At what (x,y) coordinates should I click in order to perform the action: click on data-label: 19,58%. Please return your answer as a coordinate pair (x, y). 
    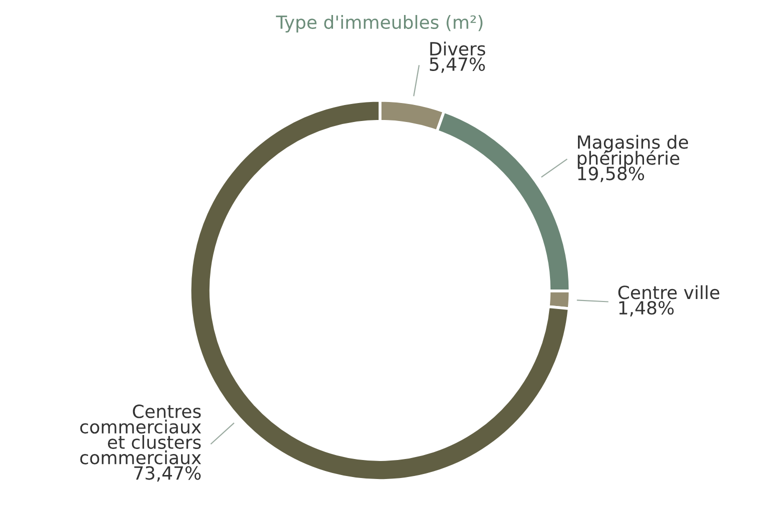
    Looking at the image, I should click on (611, 174).